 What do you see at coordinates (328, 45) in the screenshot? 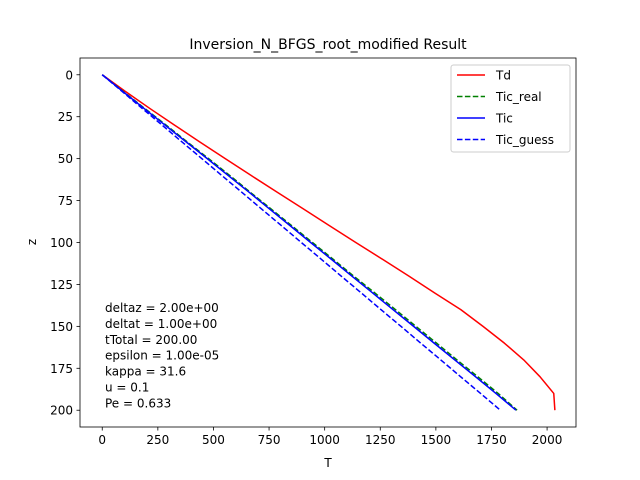
I see `chart-title: Inversion_N_BFGS_root_modified Result` at bounding box center [328, 45].